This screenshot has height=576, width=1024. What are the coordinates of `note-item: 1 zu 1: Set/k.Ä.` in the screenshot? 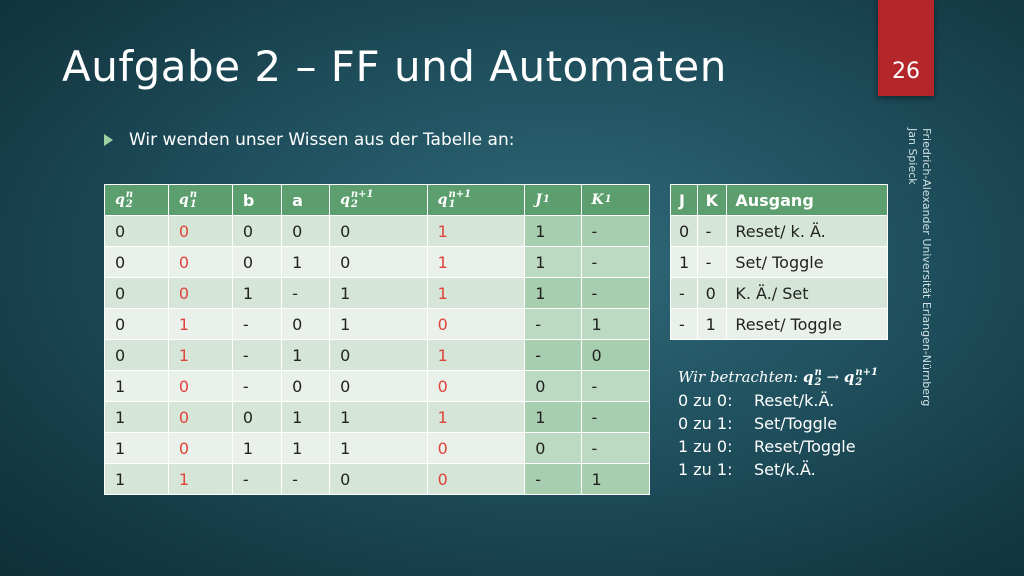 It's located at (778, 469).